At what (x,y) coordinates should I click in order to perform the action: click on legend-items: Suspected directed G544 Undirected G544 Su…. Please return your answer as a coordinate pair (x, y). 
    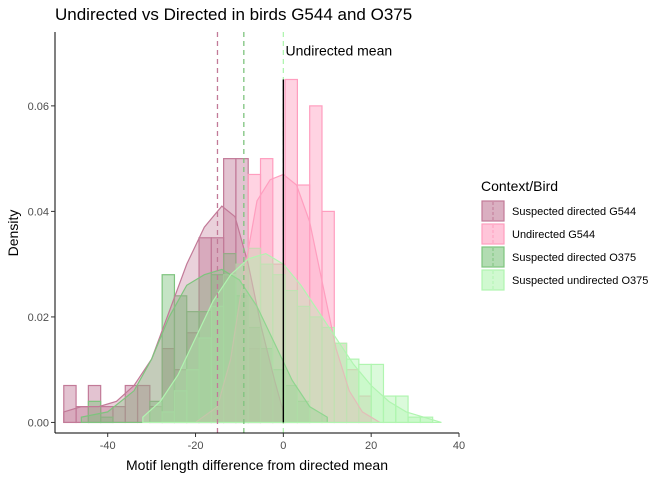
    Looking at the image, I should click on (564, 245).